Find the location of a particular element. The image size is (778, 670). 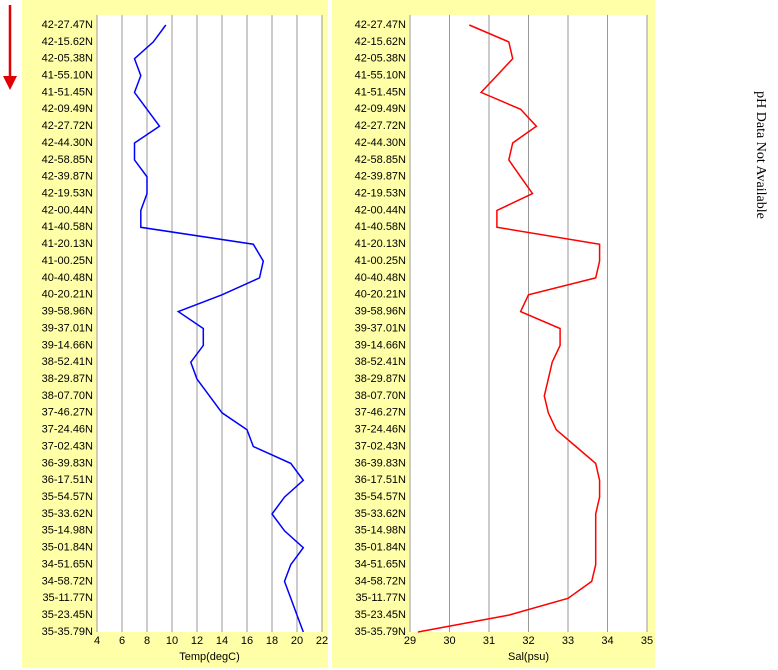

direction-arrow is located at coordinates (10, 47).